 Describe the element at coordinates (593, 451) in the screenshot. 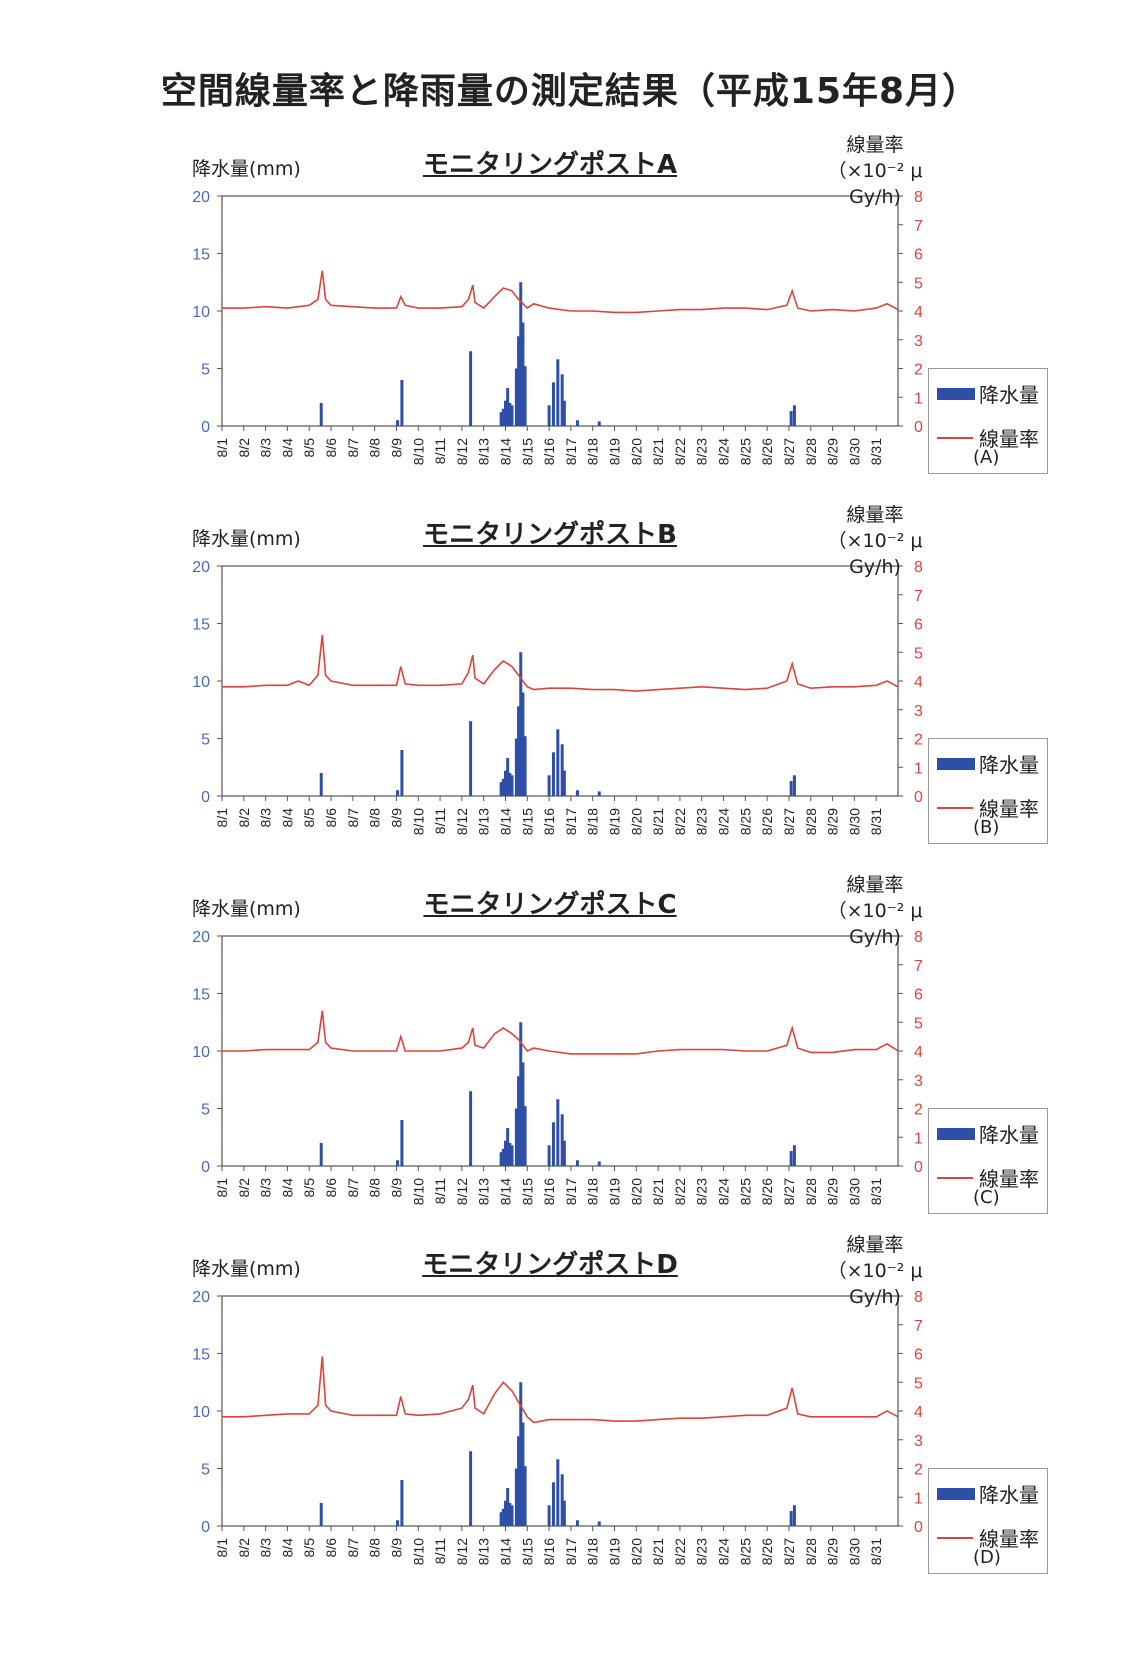

I see `x-tick-label: 8/18` at that location.